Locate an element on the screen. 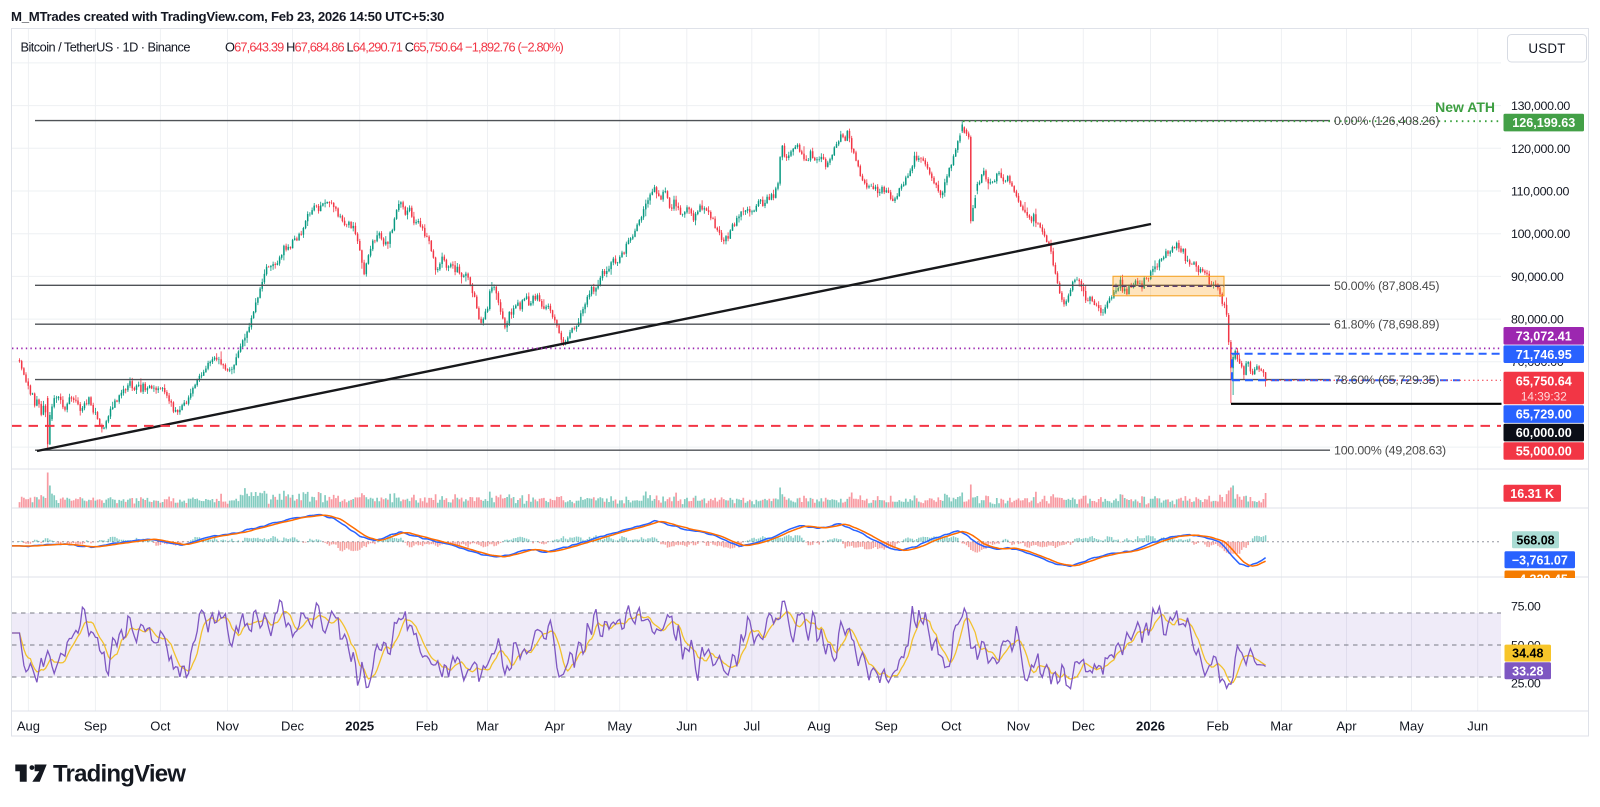  svg-text: 120,000.00 is located at coordinates (1540, 149).